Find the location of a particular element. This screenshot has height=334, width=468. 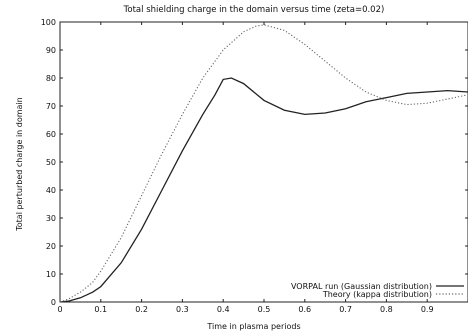

y-axis-label: Total perturbed charge in domain is located at coordinates (19, 164).